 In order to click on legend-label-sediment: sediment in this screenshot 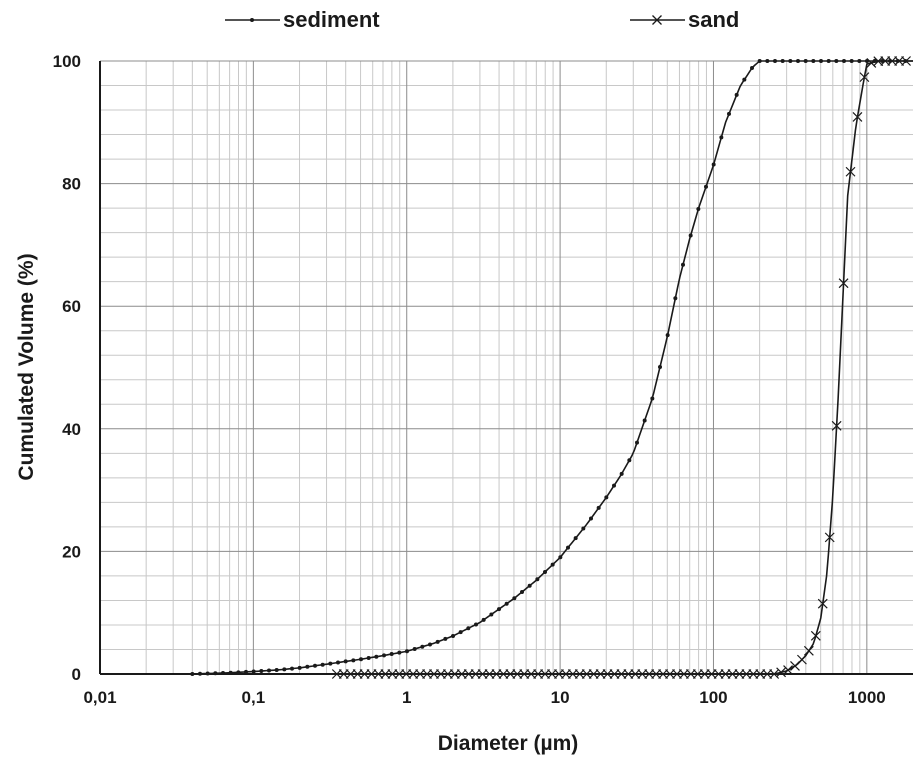, I will do `click(331, 19)`.